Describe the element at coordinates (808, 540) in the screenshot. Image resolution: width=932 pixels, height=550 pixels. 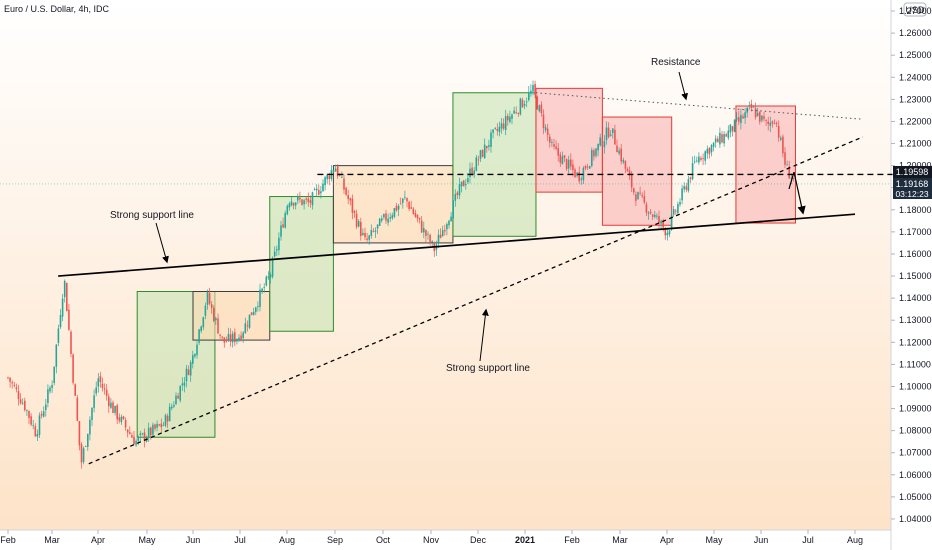
I see `time-tick-label: Jul` at that location.